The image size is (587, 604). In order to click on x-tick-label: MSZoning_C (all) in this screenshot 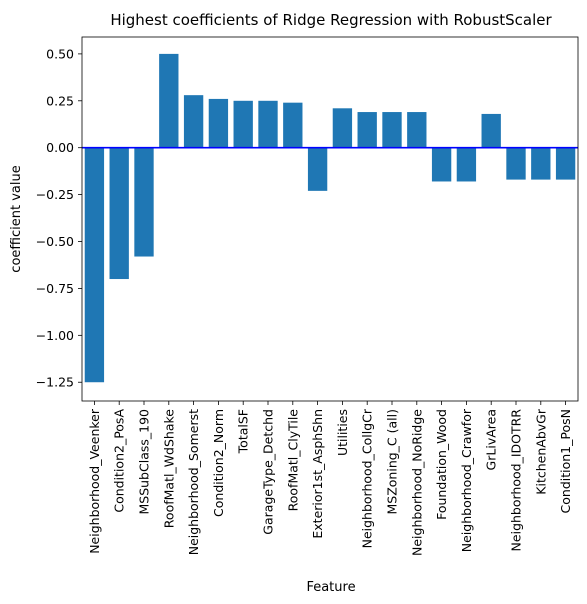, I will do `click(392, 462)`.